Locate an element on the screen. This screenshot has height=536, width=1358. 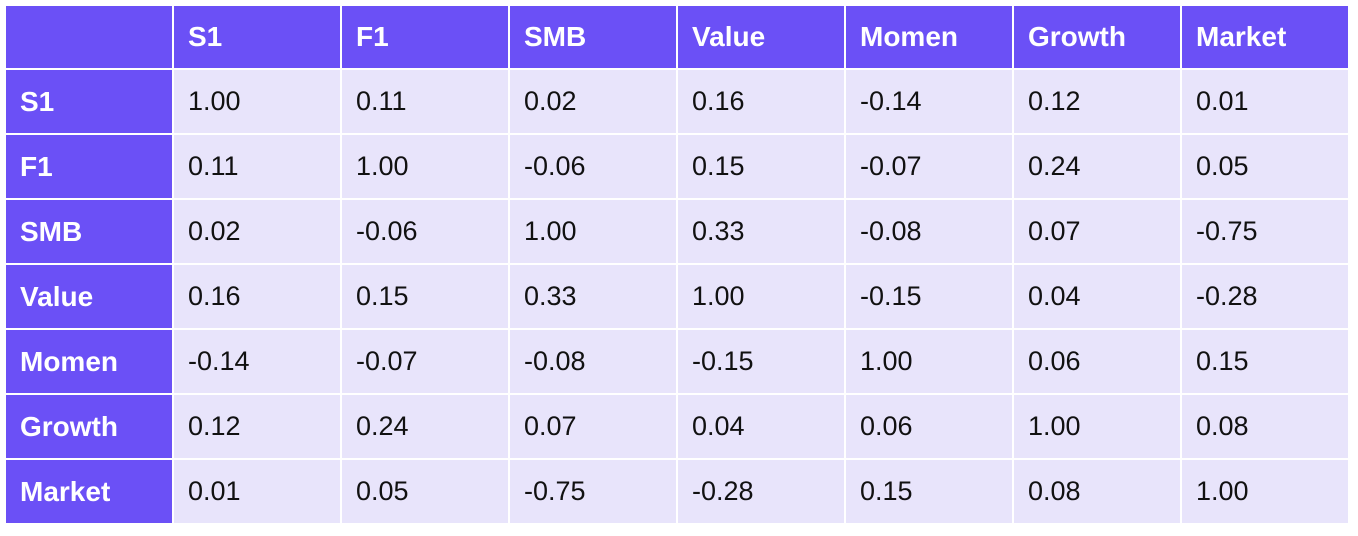
row-header: Momen is located at coordinates (89, 361).